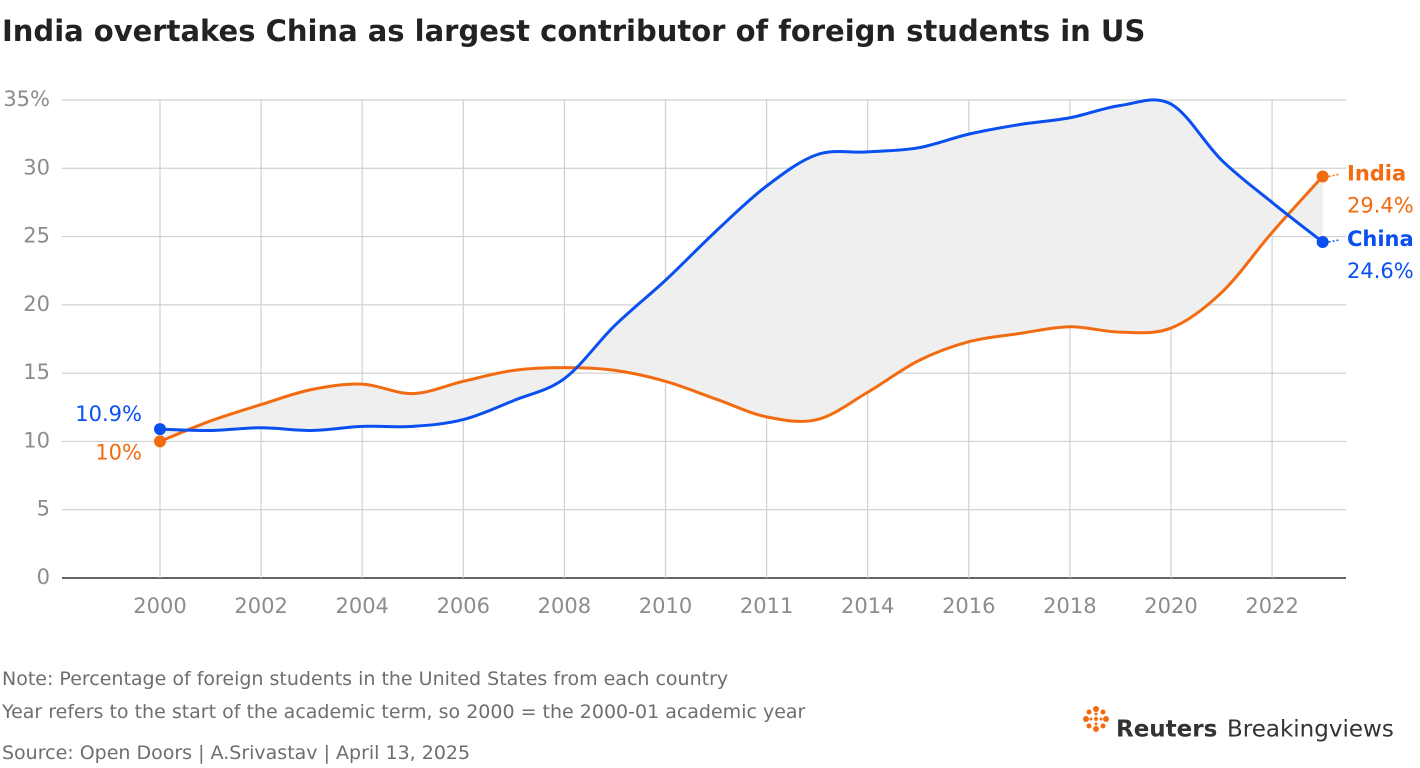  What do you see at coordinates (1271, 606) in the screenshot?
I see `x-tick-label: 2022` at bounding box center [1271, 606].